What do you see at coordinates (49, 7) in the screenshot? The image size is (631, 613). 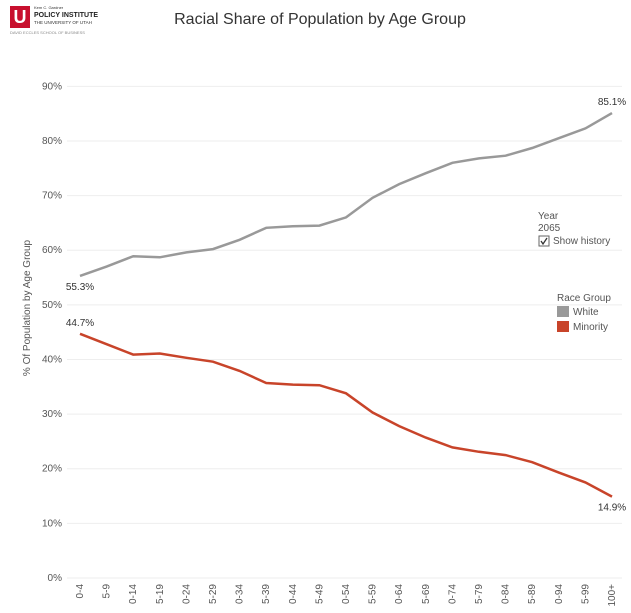 I see `logo-top: Kem C. Gardner` at bounding box center [49, 7].